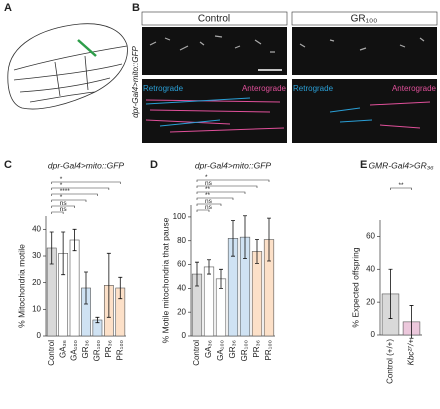 This screenshot has height=409, width=440. Describe the element at coordinates (181, 240) in the screenshot. I see `y-tick-label: 80` at that location.